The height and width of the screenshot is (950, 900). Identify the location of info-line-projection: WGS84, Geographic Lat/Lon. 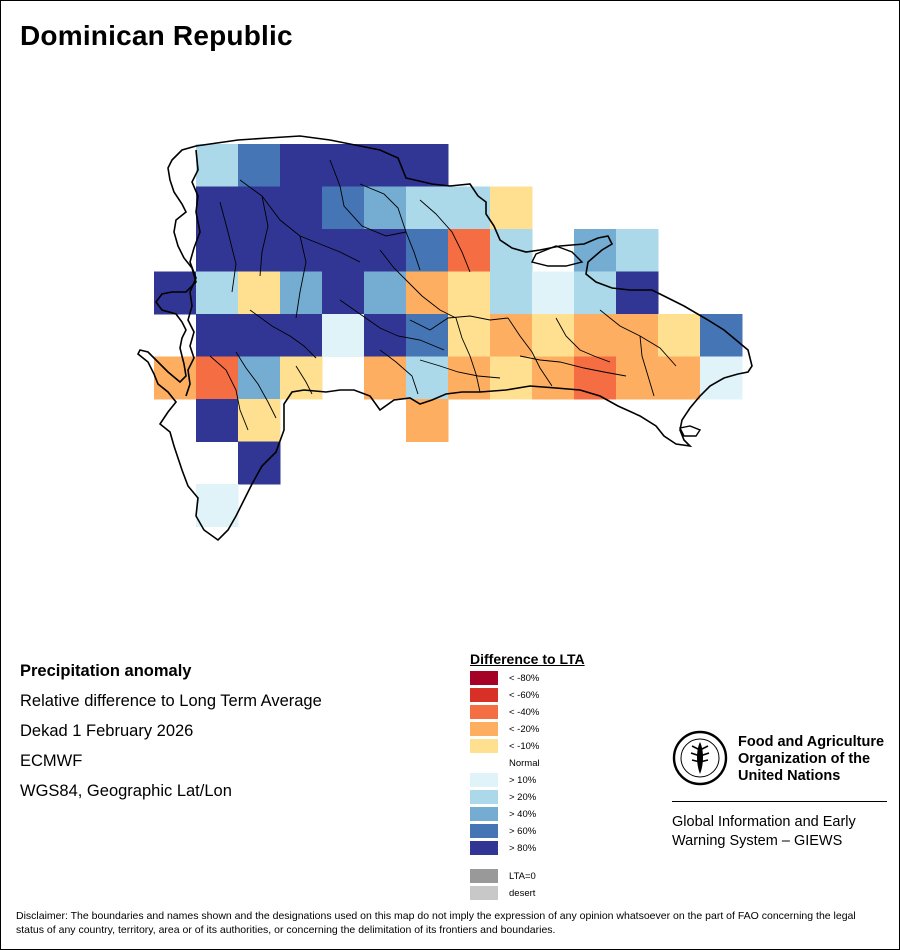
(126, 791).